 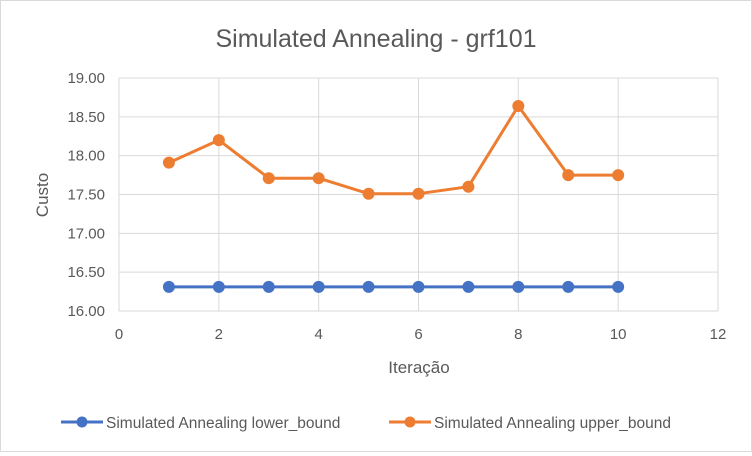 What do you see at coordinates (318, 334) in the screenshot?
I see `x-tick-label: 4` at bounding box center [318, 334].